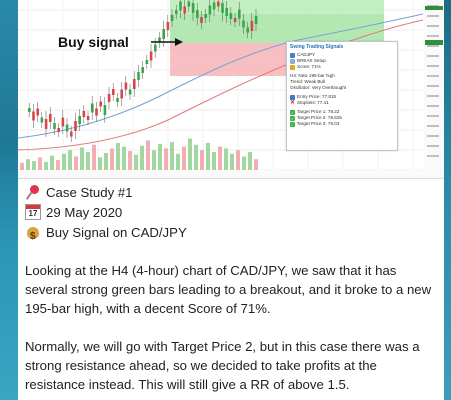  What do you see at coordinates (89, 192) in the screenshot?
I see `case-study-title: Case Study #1` at bounding box center [89, 192].